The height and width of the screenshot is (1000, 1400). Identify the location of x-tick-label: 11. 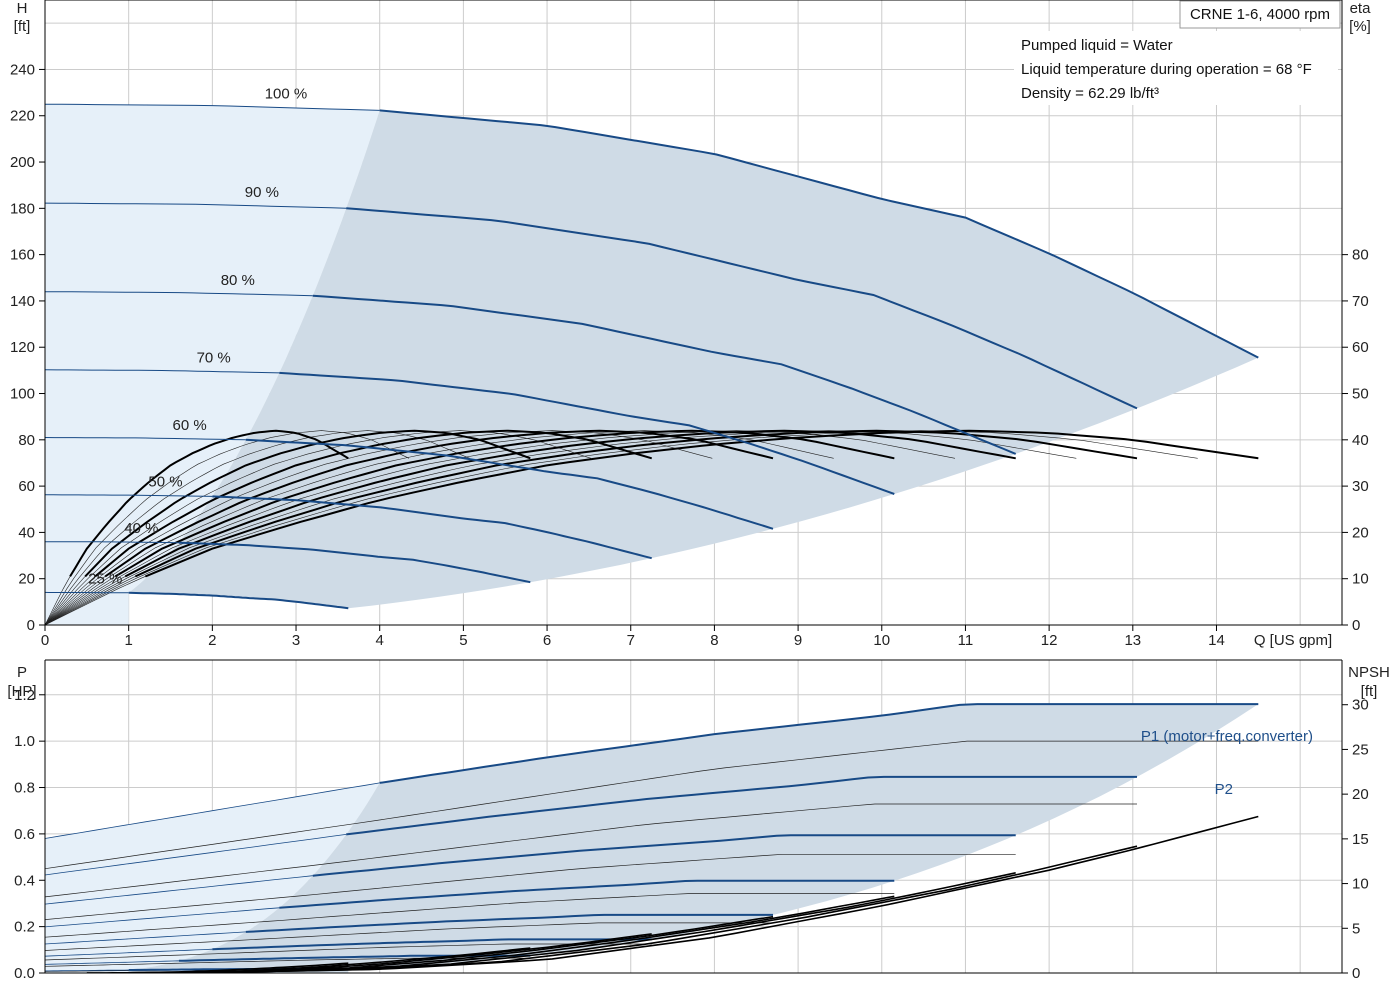
(966, 640).